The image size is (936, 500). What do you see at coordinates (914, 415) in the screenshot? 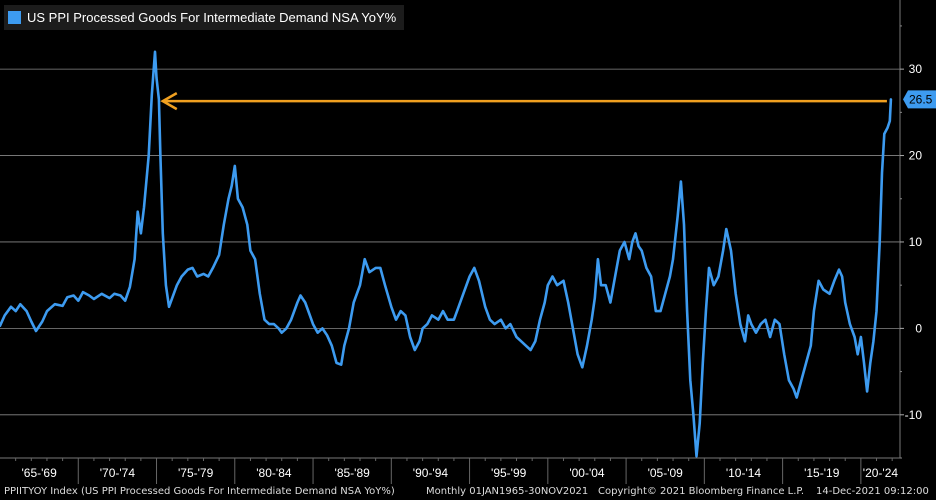
I see `y-tick-label: -10` at bounding box center [914, 415].